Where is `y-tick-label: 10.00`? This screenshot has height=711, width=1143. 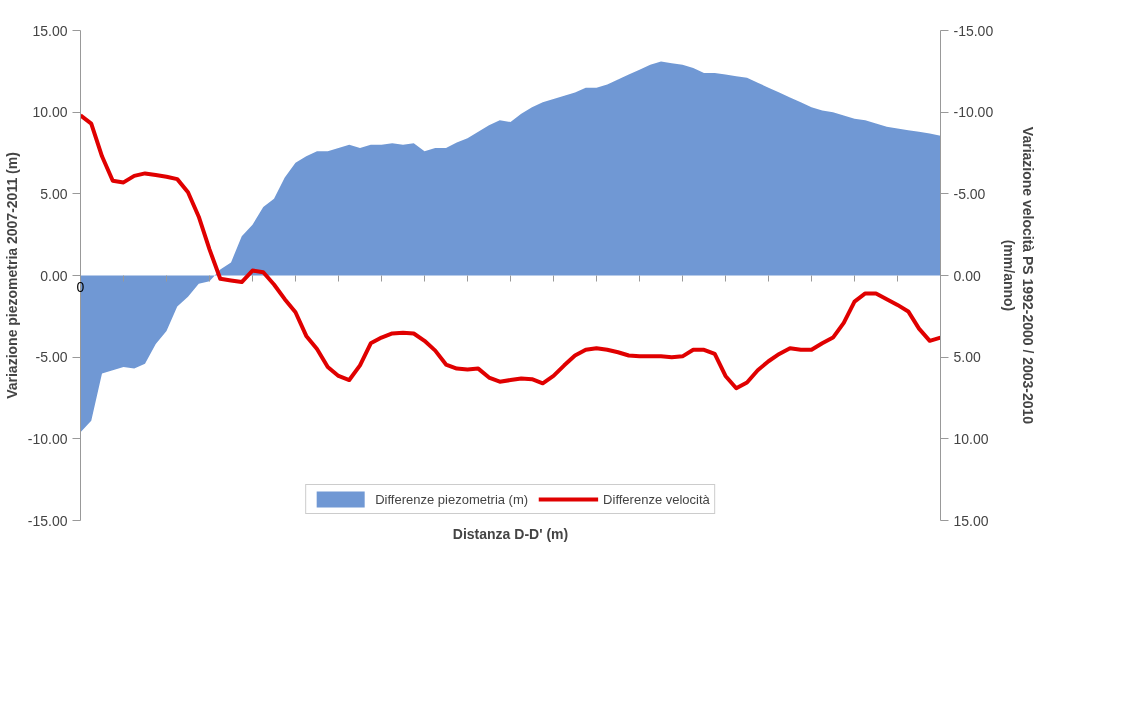 y-tick-label: 10.00 is located at coordinates (50, 112).